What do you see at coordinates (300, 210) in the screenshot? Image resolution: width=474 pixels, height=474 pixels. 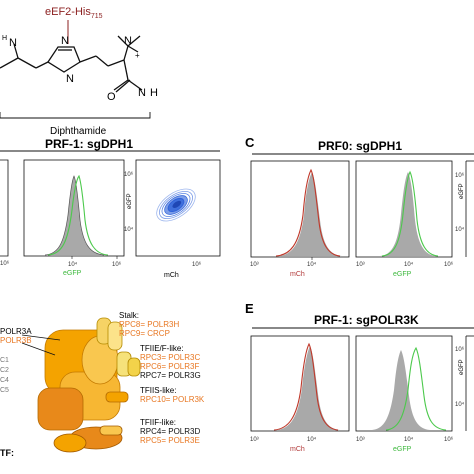 I see `histogram-c1-mch` at bounding box center [300, 210].